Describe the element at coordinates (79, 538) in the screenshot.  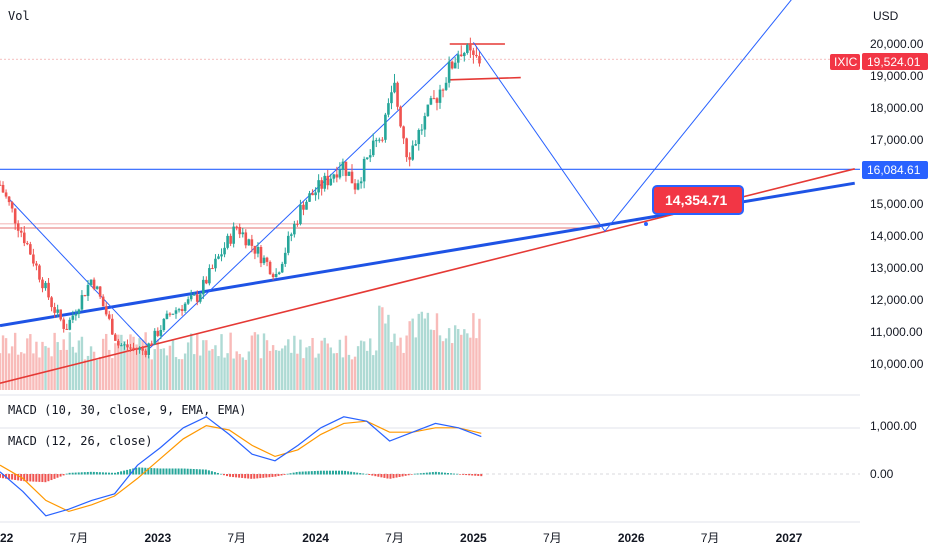
I see `time-tick-label: 7月` at that location.